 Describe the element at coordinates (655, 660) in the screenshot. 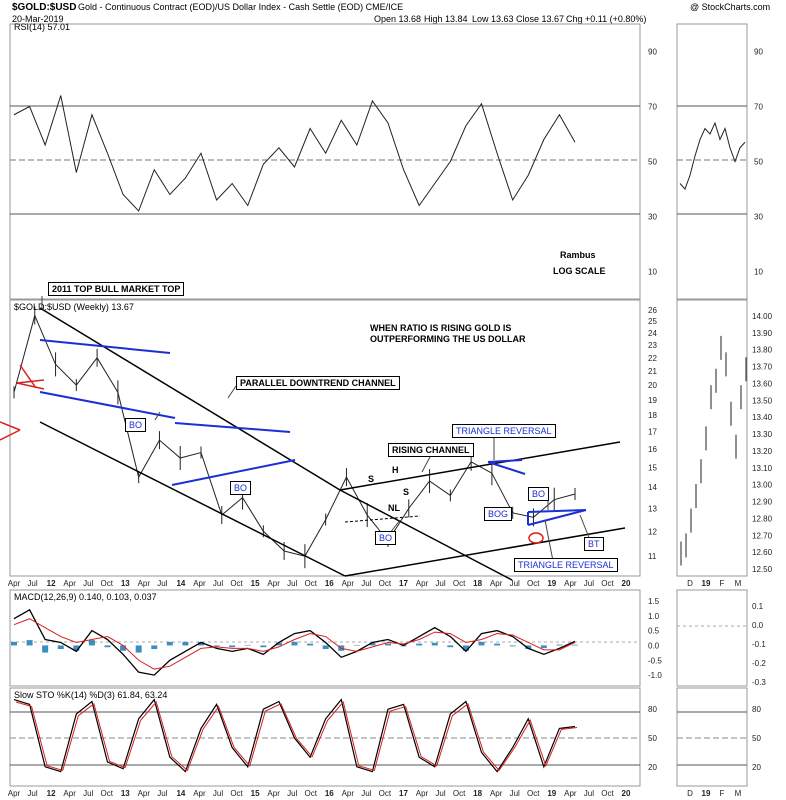

I see `macd-tick-label: -0.5` at that location.